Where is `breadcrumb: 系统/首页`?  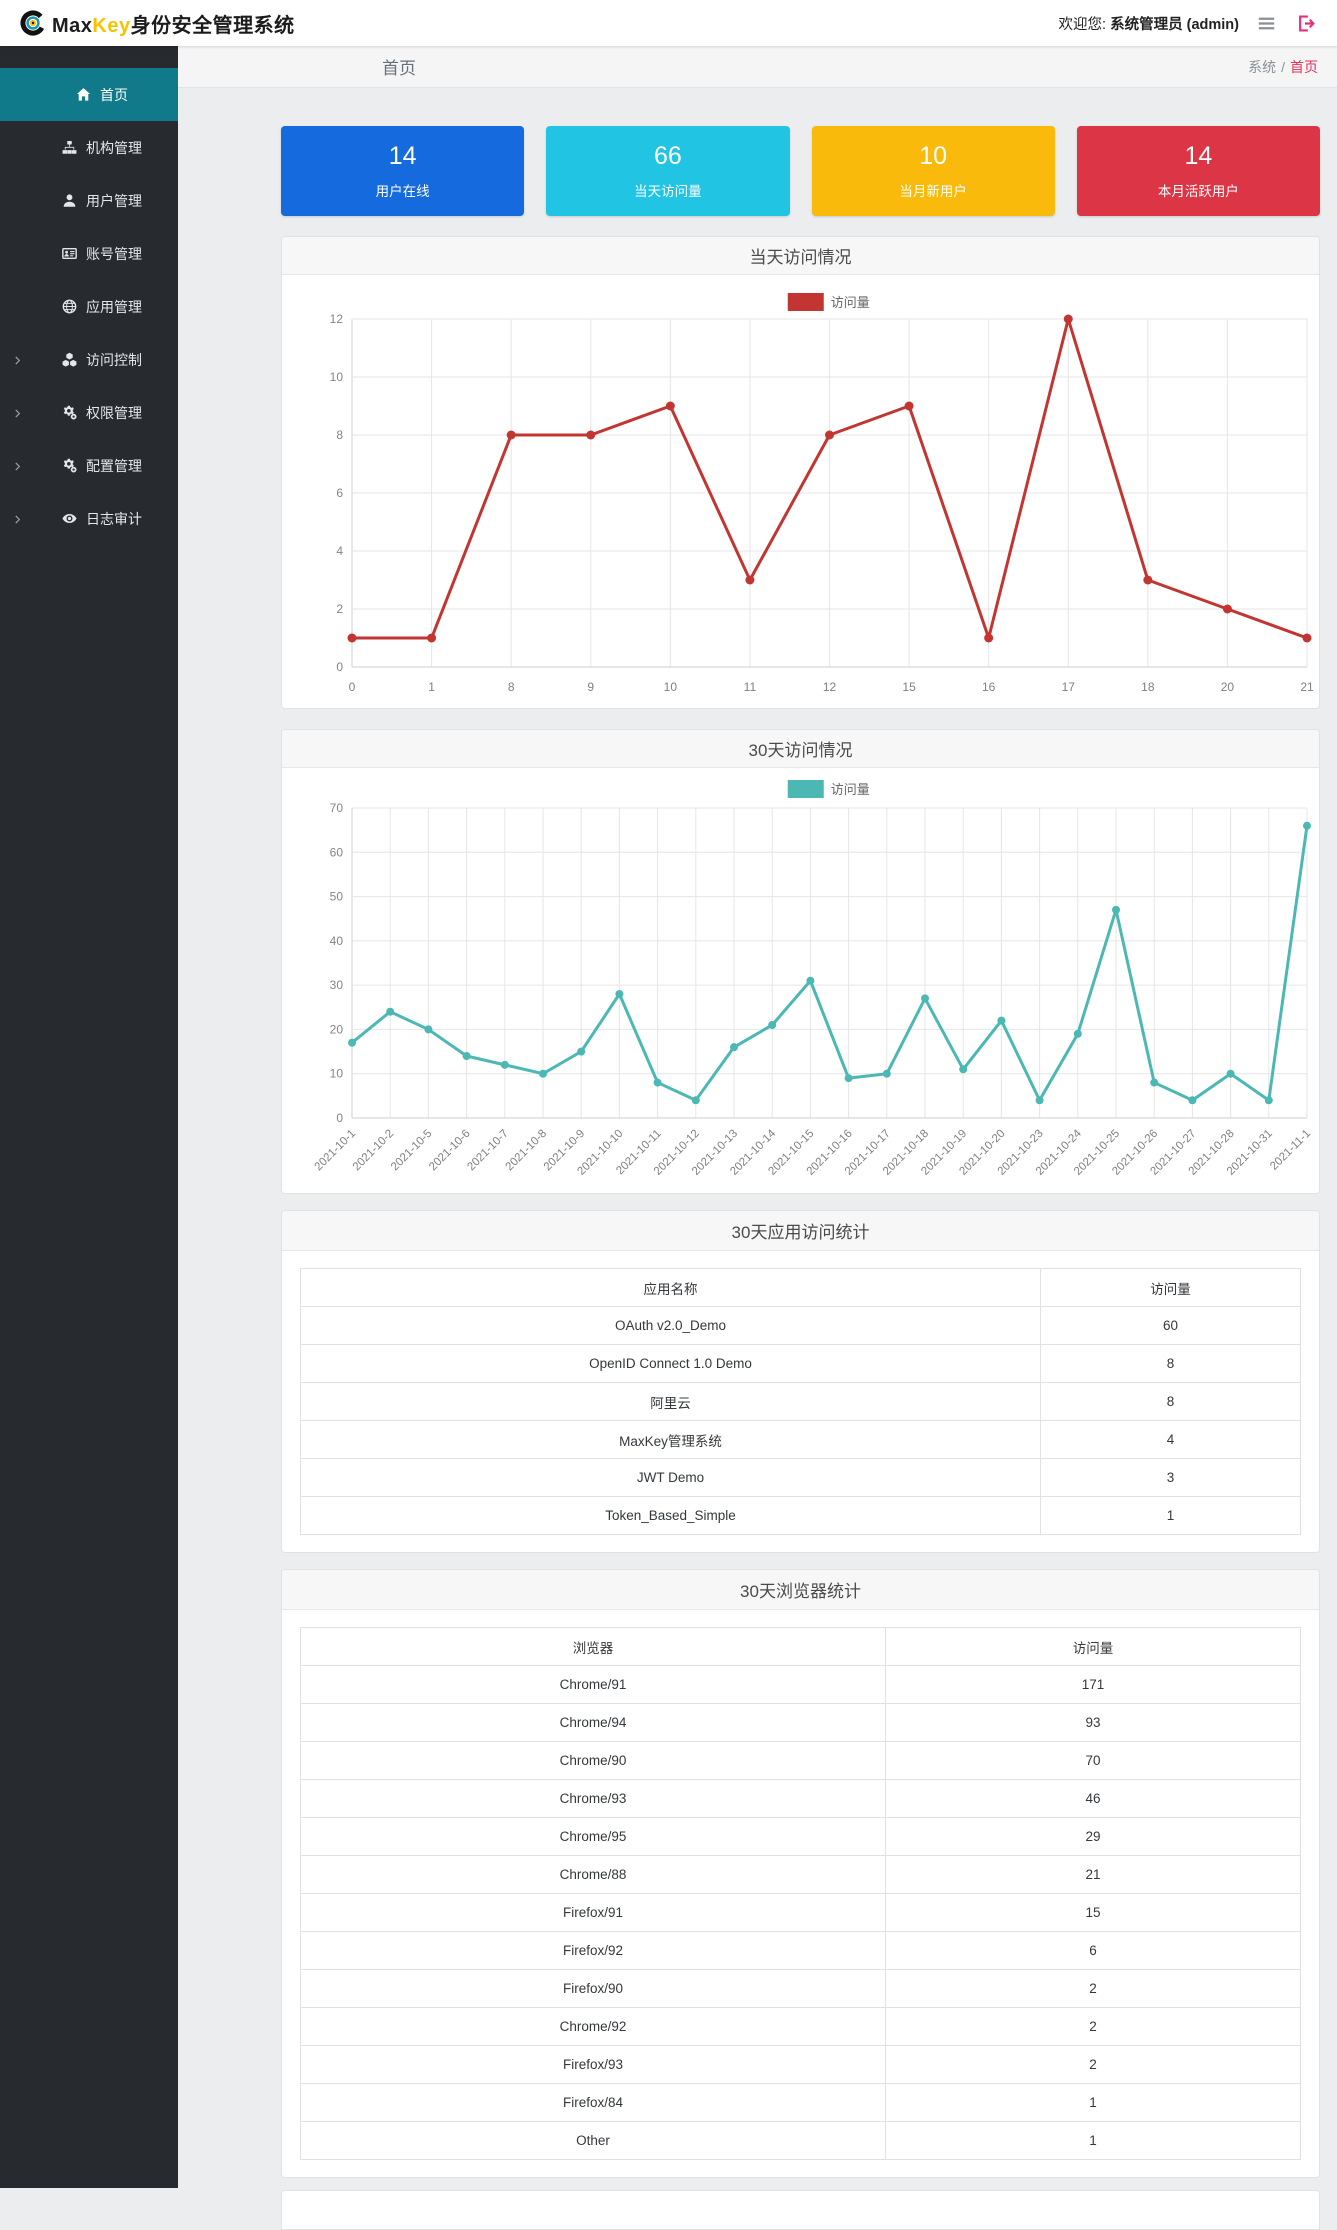 breadcrumb: 系统/首页 is located at coordinates (1283, 67).